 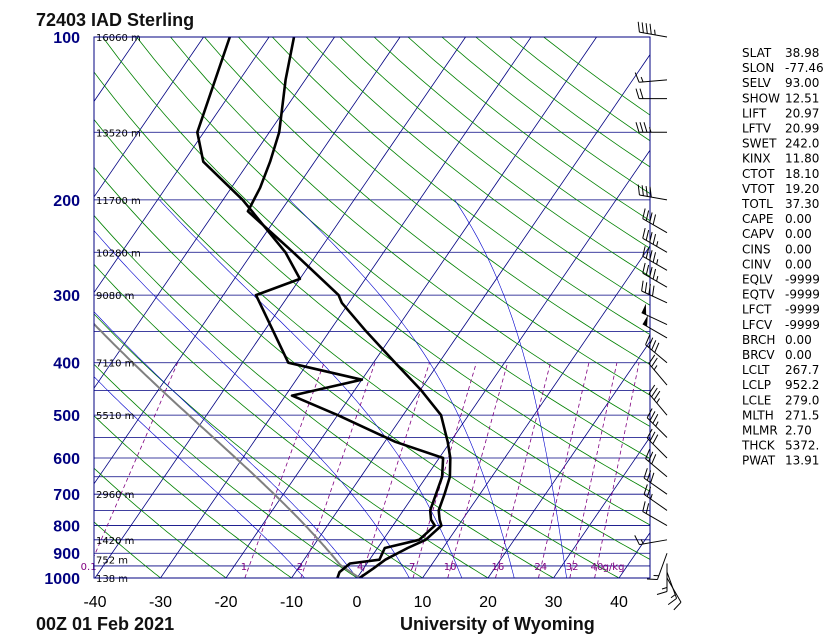 What do you see at coordinates (497, 567) in the screenshot?
I see `mixing-ratio-label: 16` at bounding box center [497, 567].